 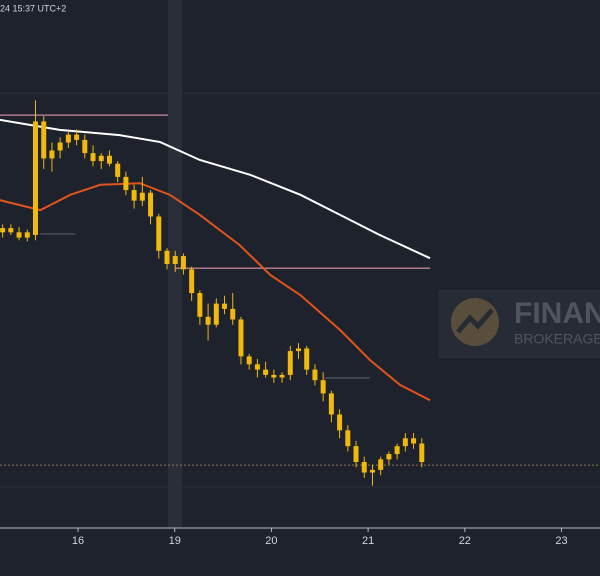 I want to click on x-tick-label: 21, so click(x=368, y=541).